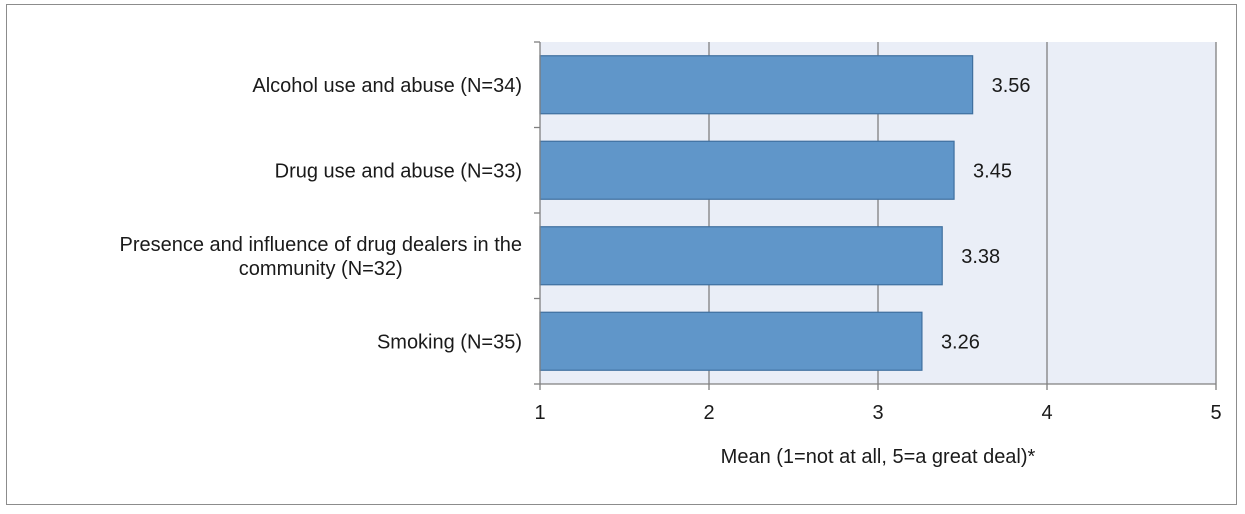  Describe the element at coordinates (992, 171) in the screenshot. I see `data-label: 3.45` at that location.